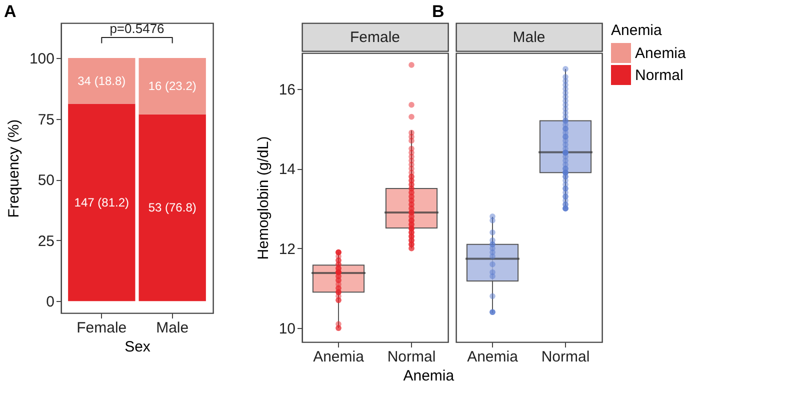 This screenshot has height=394, width=799. Describe the element at coordinates (10, 12) in the screenshot. I see `text: A` at that location.